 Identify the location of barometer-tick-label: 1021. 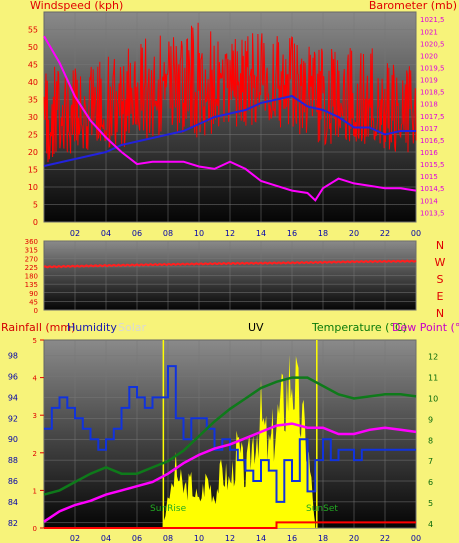
(429, 32).